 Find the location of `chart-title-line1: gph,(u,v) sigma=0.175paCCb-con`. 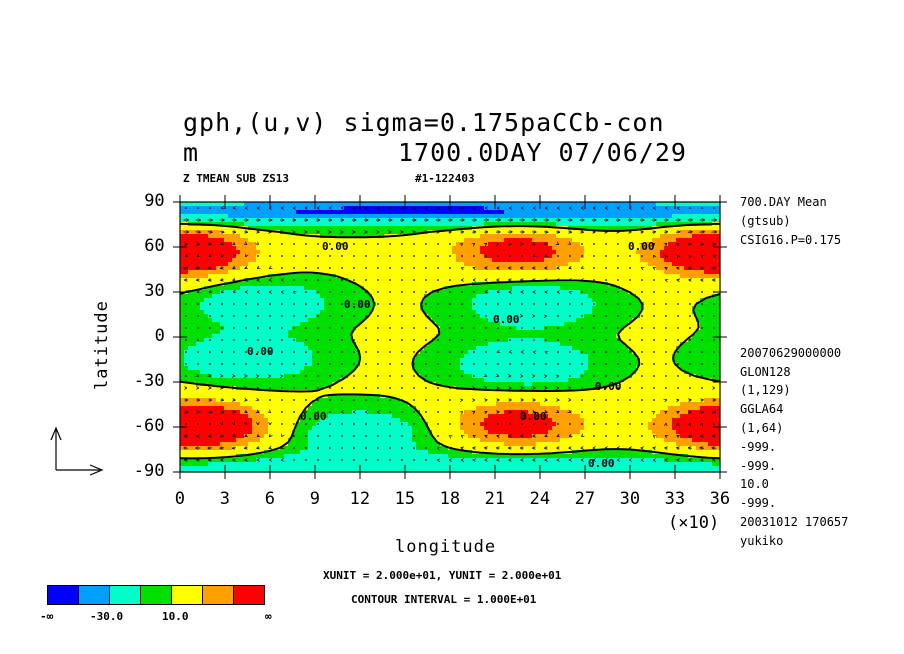

chart-title-line1: gph,(u,v) sigma=0.175paCCb-con is located at coordinates (424, 122).